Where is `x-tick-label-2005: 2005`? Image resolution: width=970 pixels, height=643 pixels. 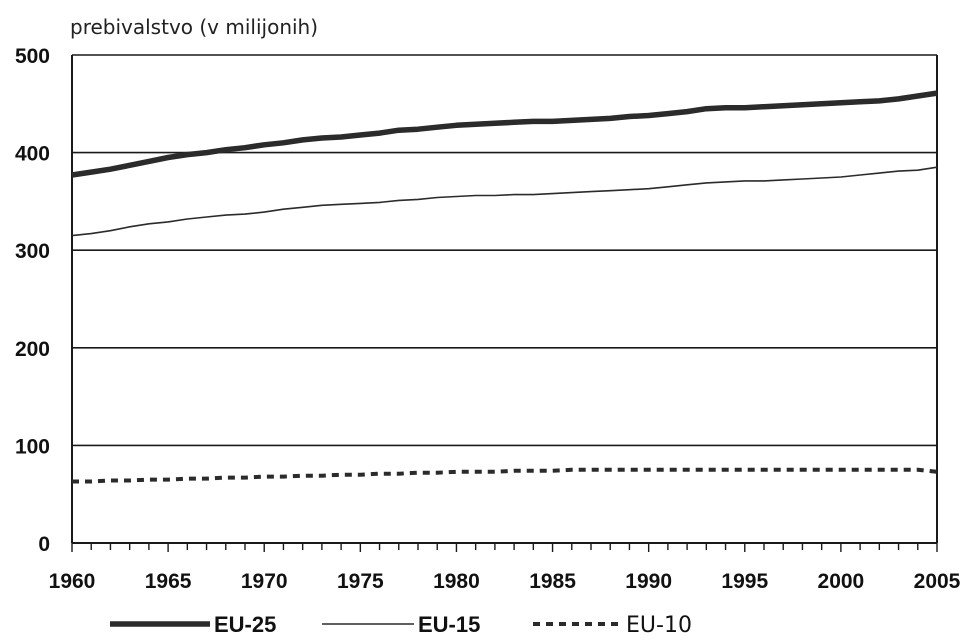
x-tick-label-2005: 2005 is located at coordinates (937, 581).